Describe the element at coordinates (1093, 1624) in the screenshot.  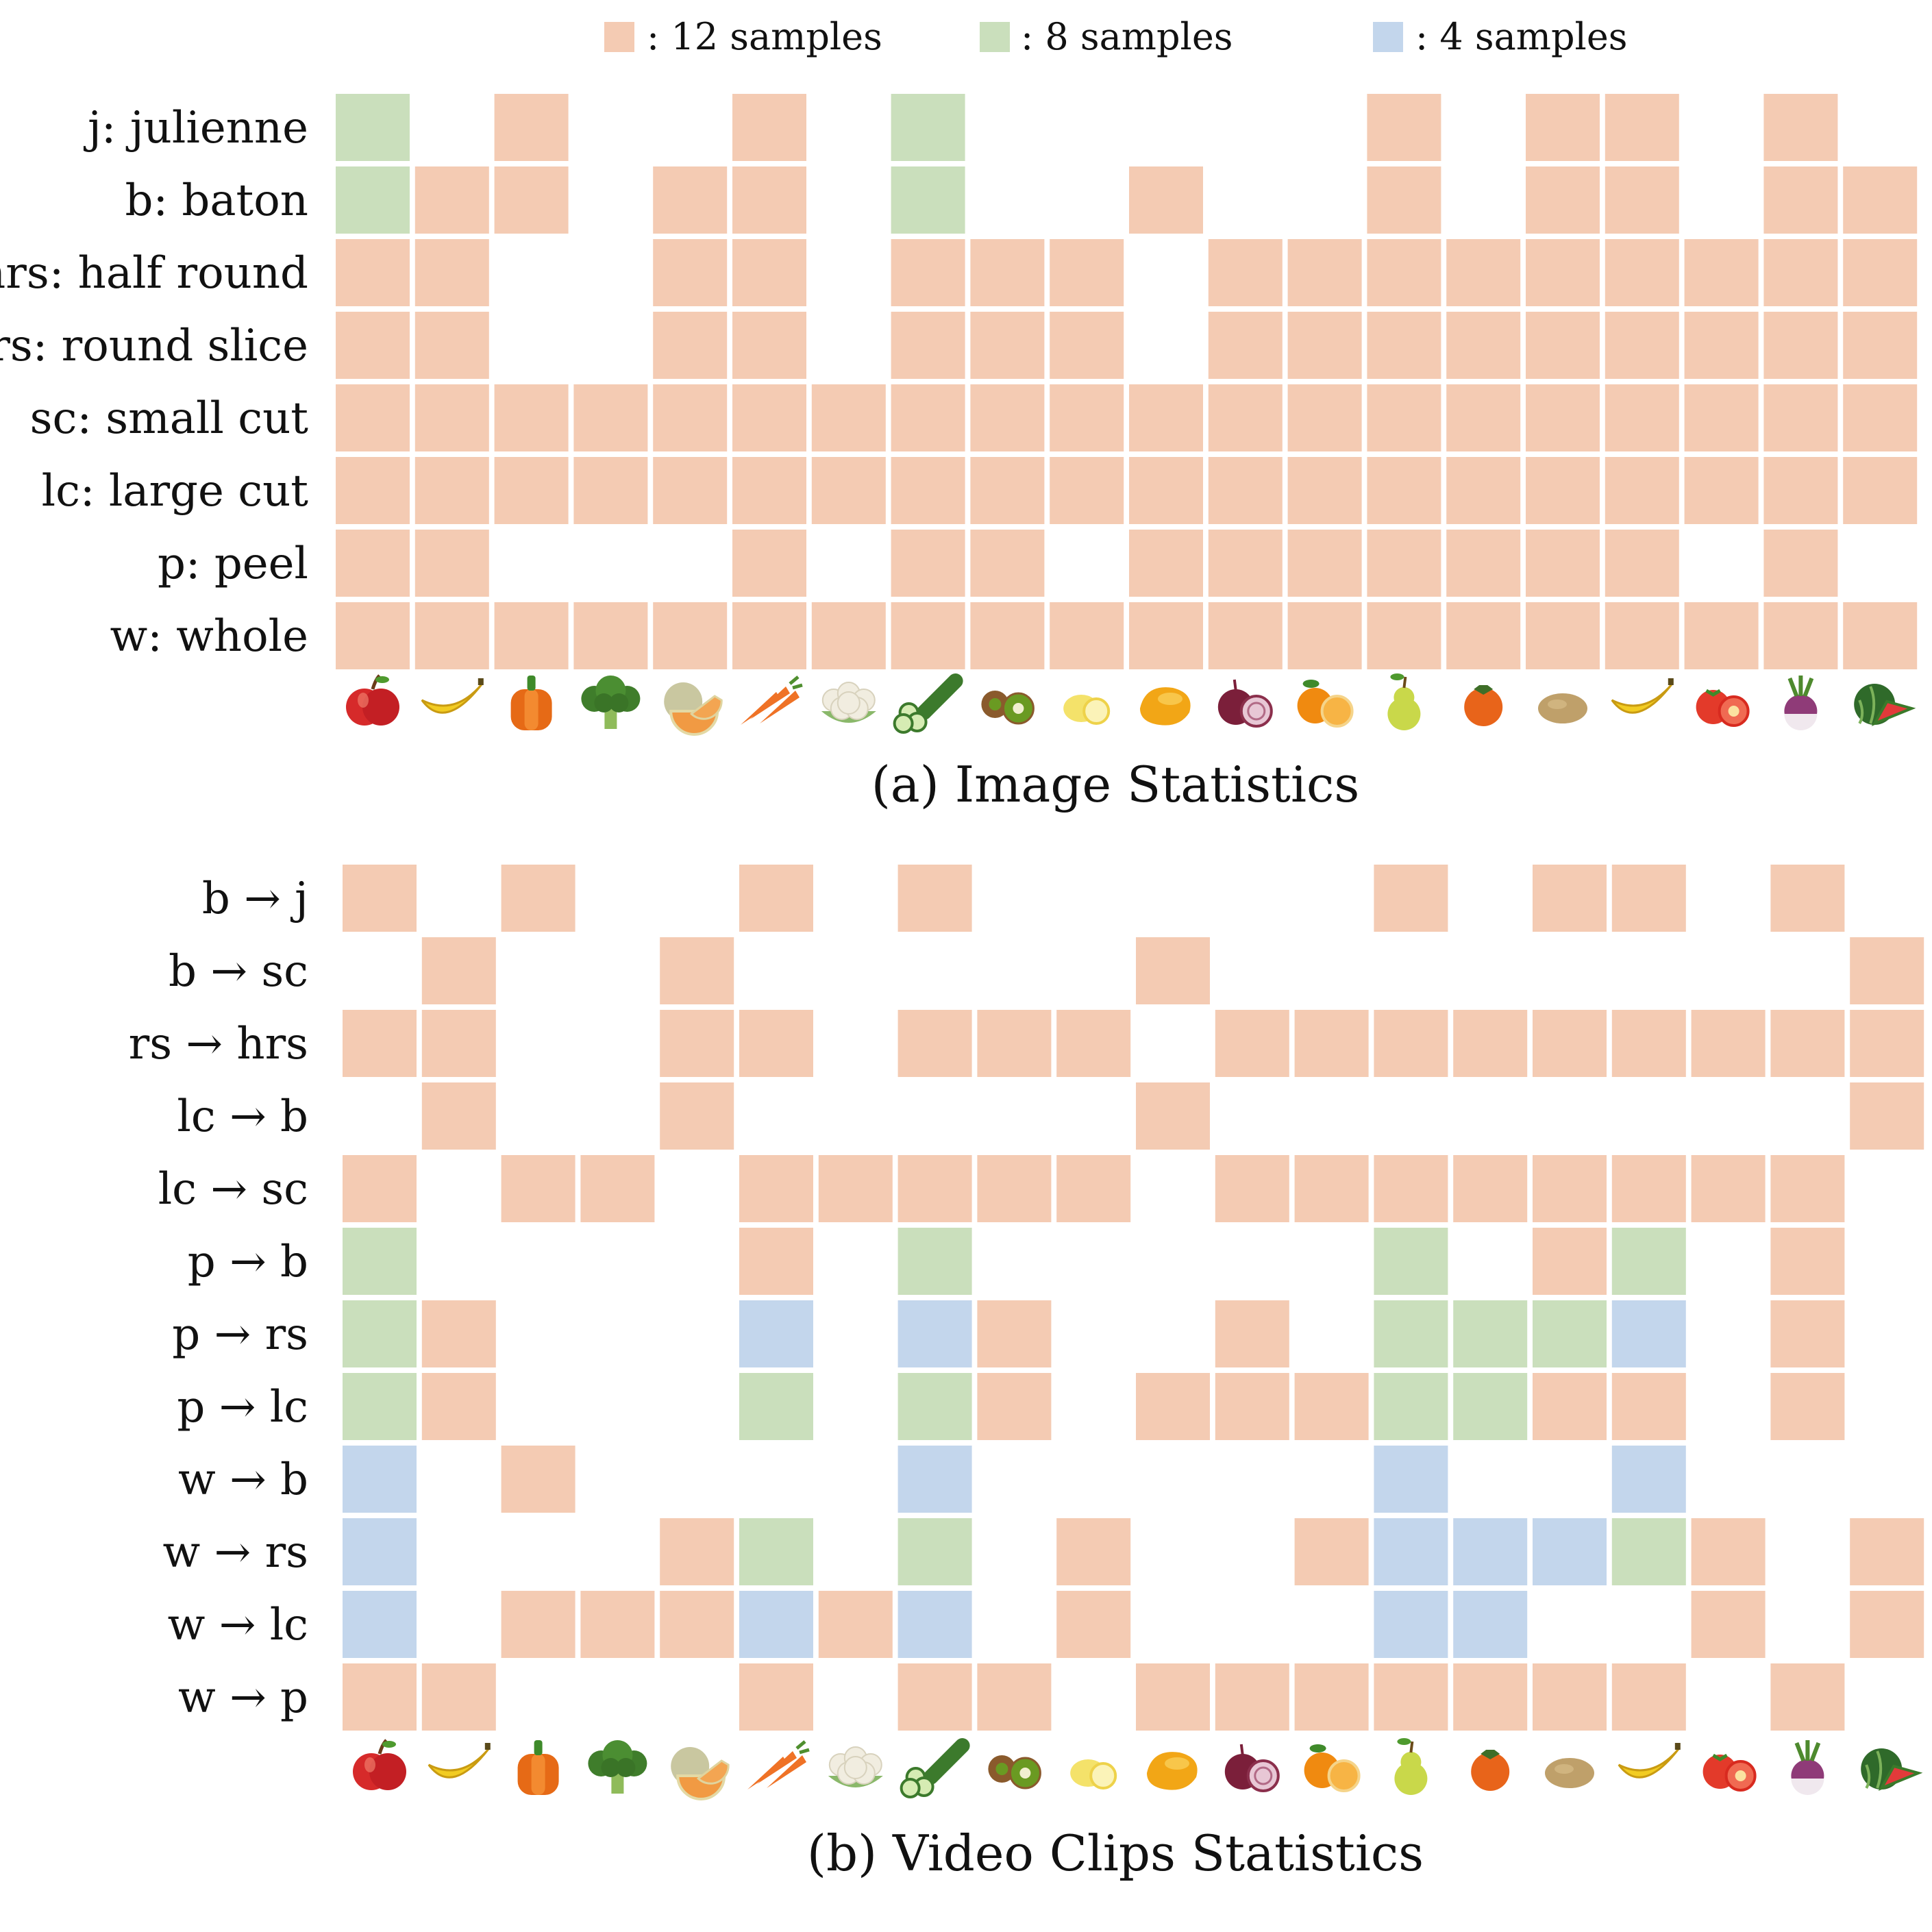
I see `cell-w-to-lc-lemon` at that location.